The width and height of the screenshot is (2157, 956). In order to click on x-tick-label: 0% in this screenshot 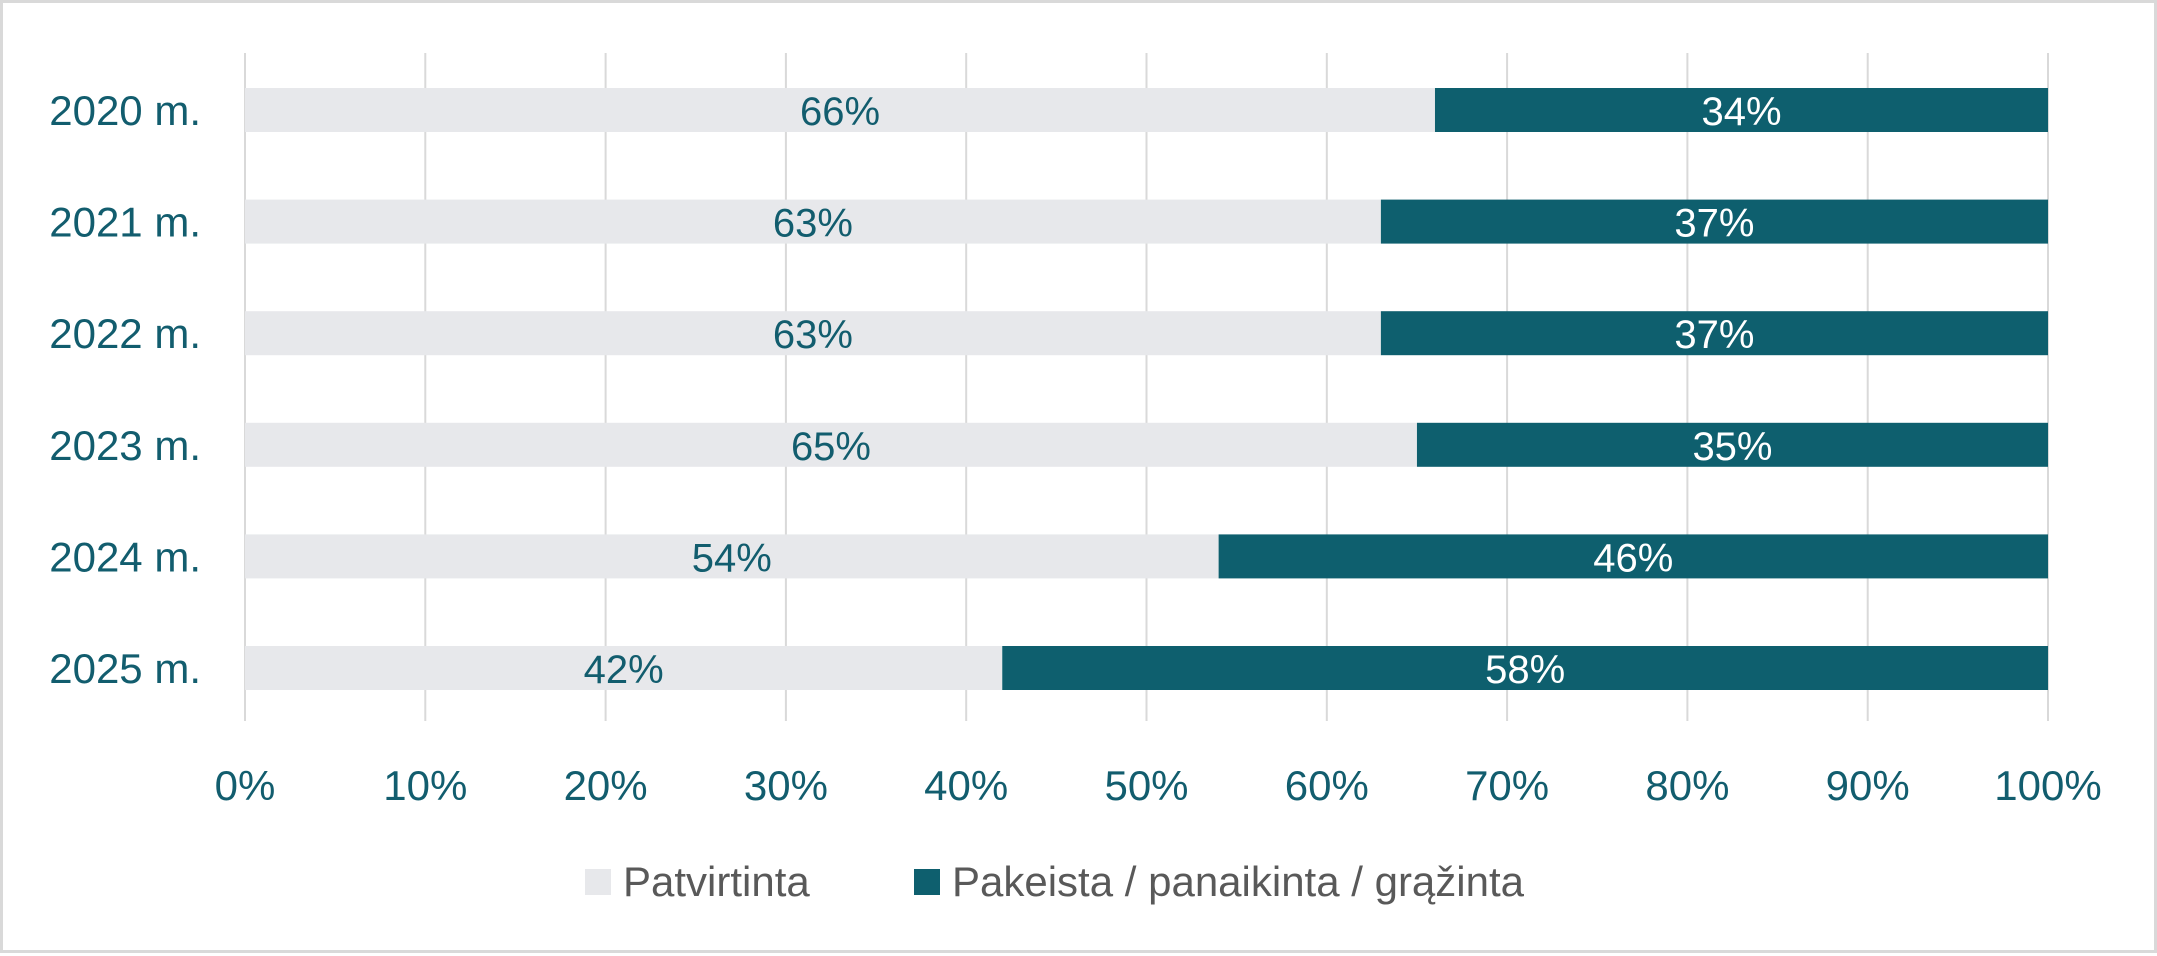, I will do `click(245, 785)`.